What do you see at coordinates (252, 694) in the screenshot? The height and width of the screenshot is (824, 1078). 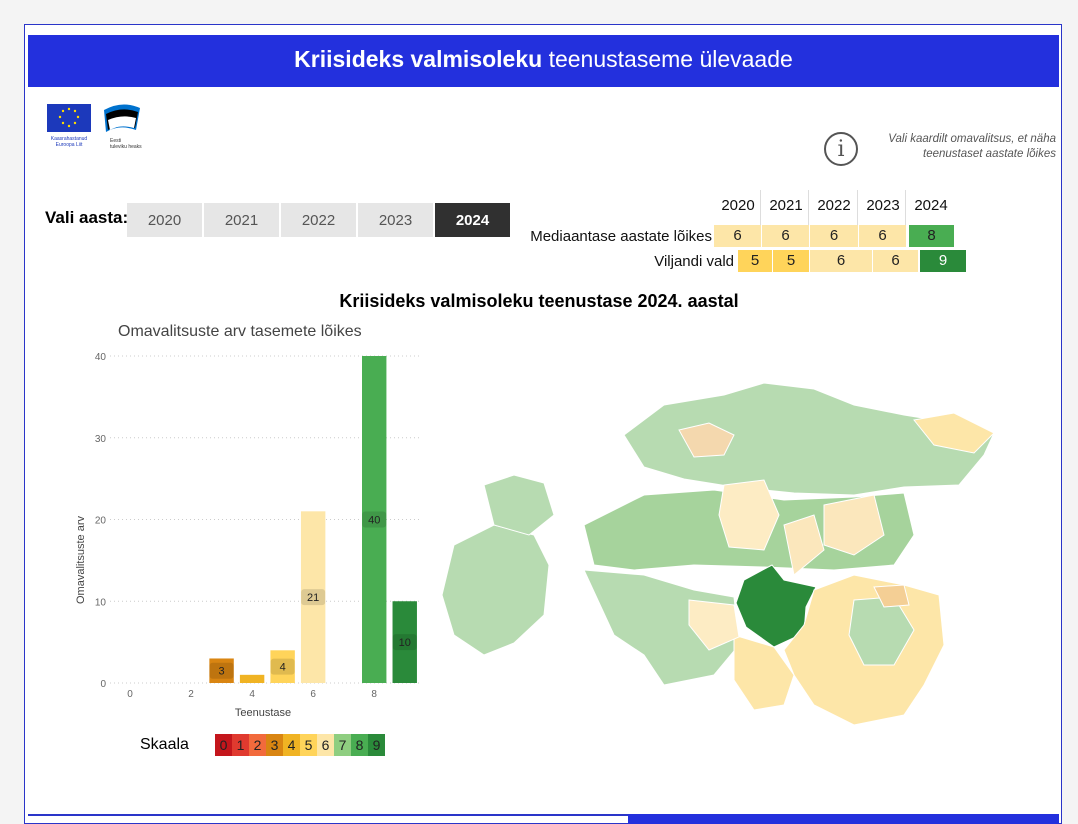 I see `x-tick-label: 4` at bounding box center [252, 694].